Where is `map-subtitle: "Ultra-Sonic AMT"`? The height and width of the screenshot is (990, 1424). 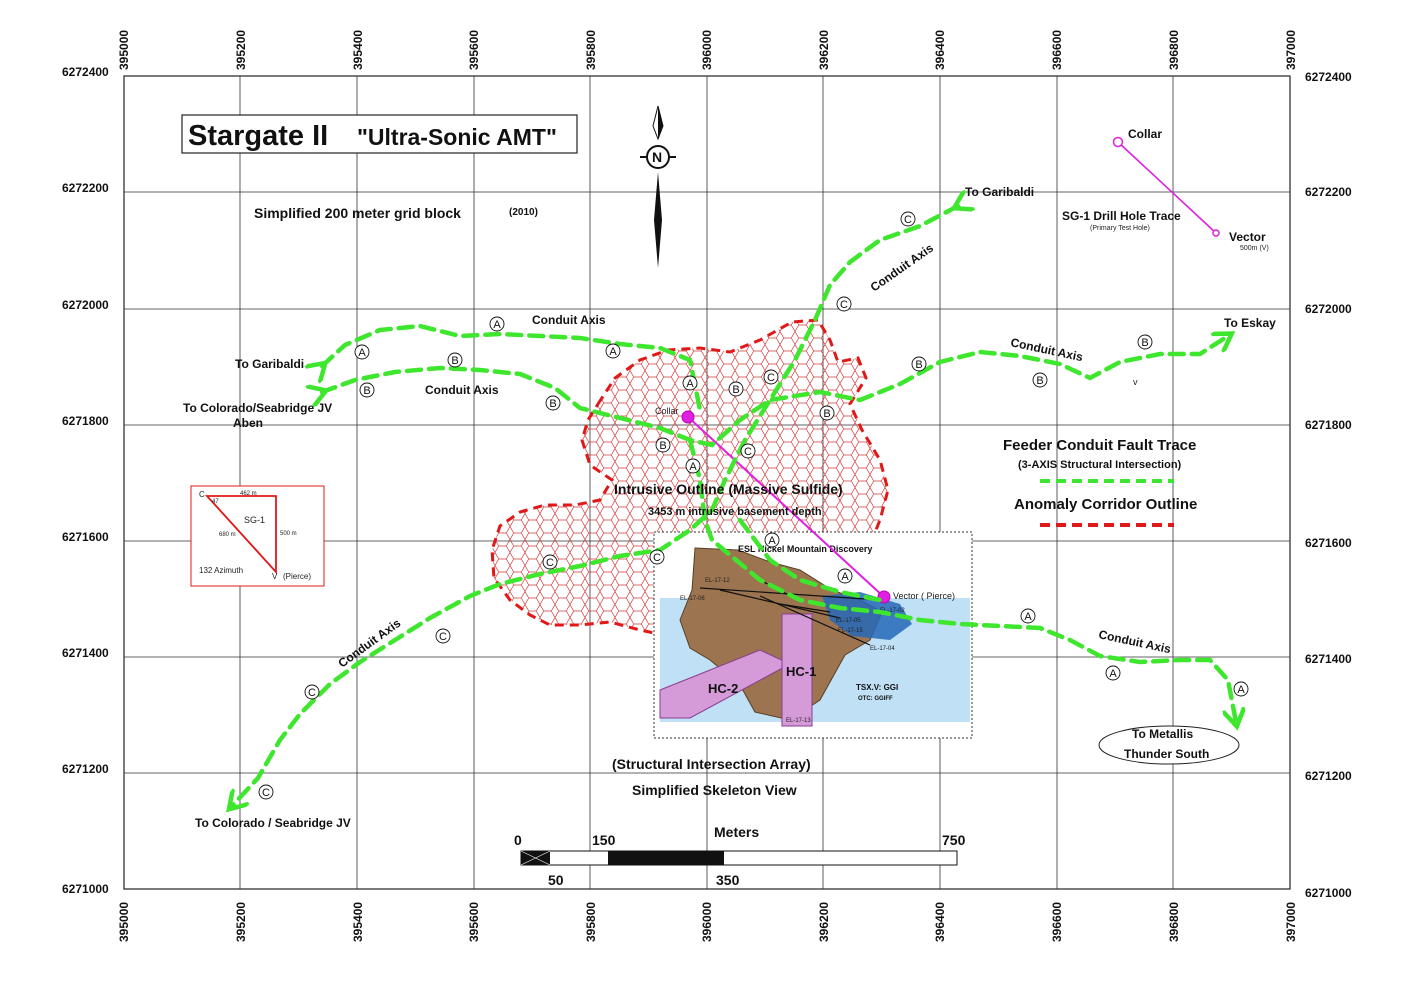
map-subtitle: "Ultra-Sonic AMT" is located at coordinates (457, 137).